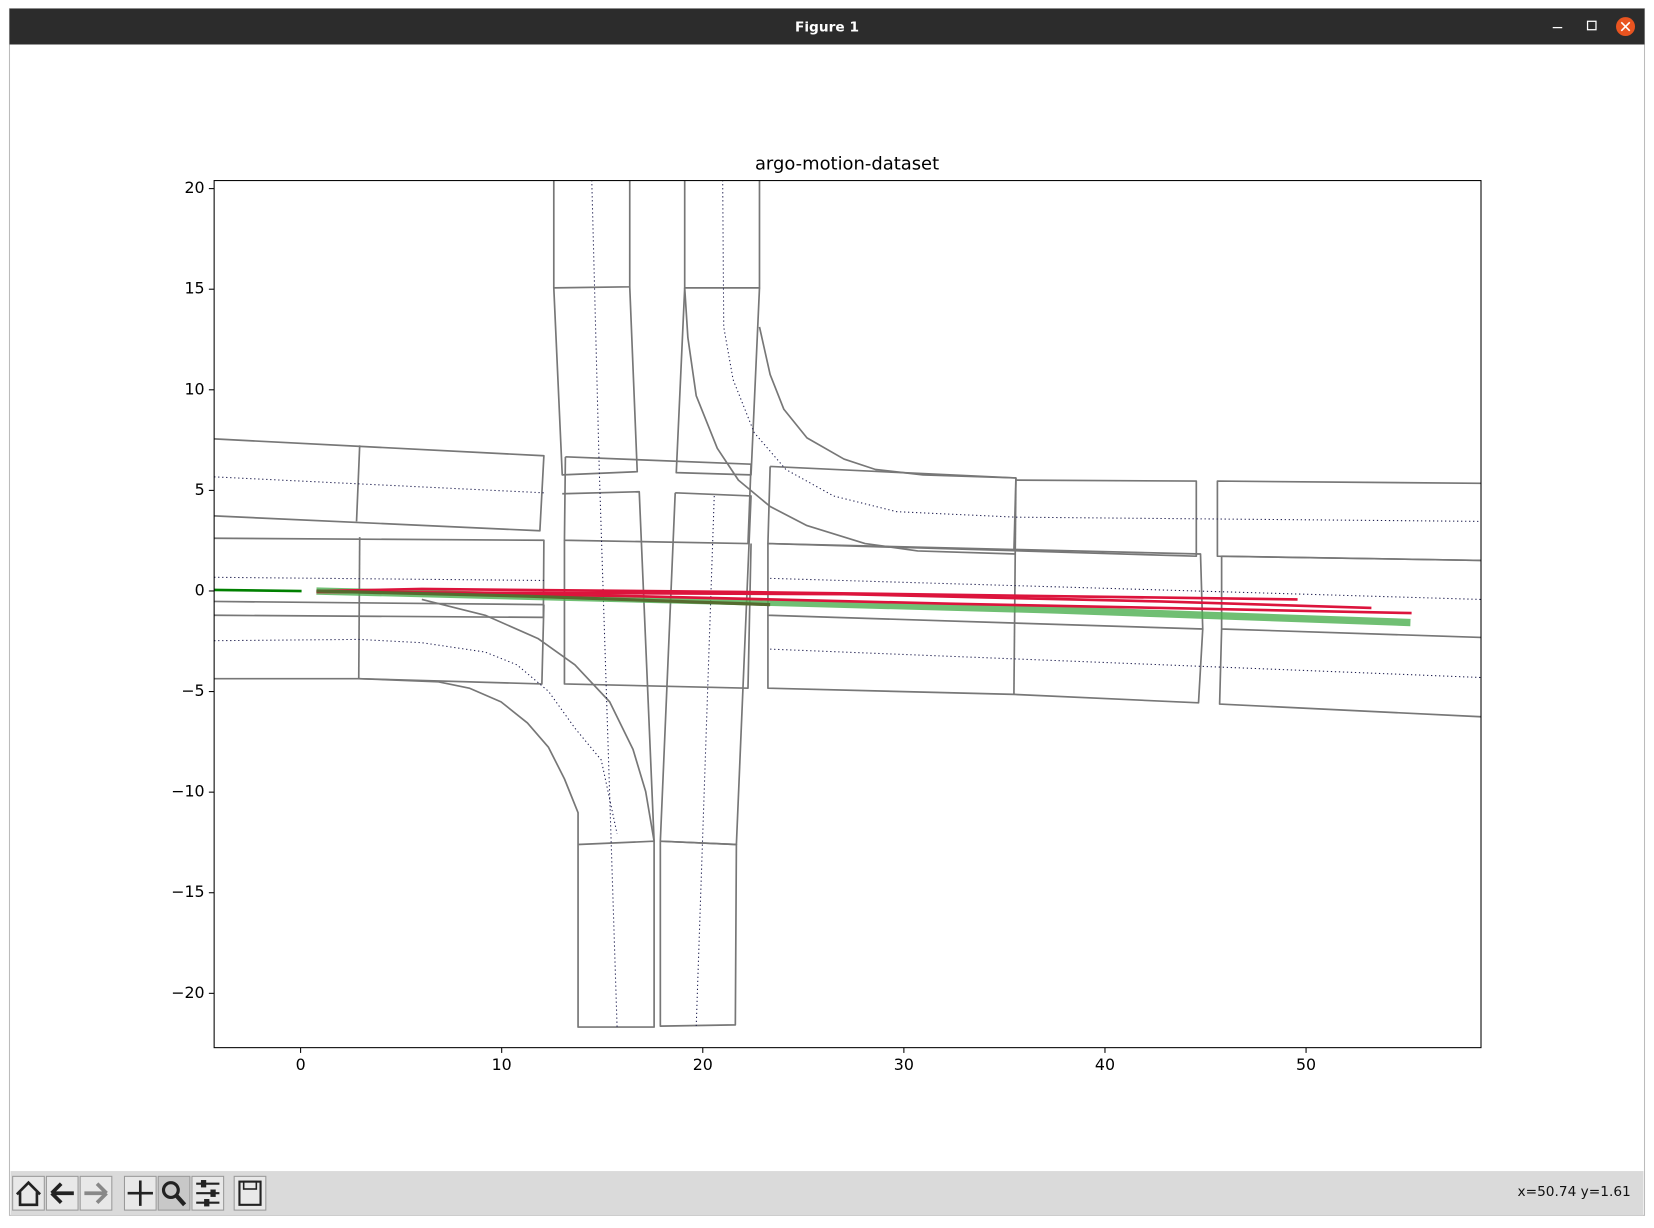 The image size is (1654, 1228). What do you see at coordinates (200, 489) in the screenshot?
I see `y-tick-label: 5` at bounding box center [200, 489].